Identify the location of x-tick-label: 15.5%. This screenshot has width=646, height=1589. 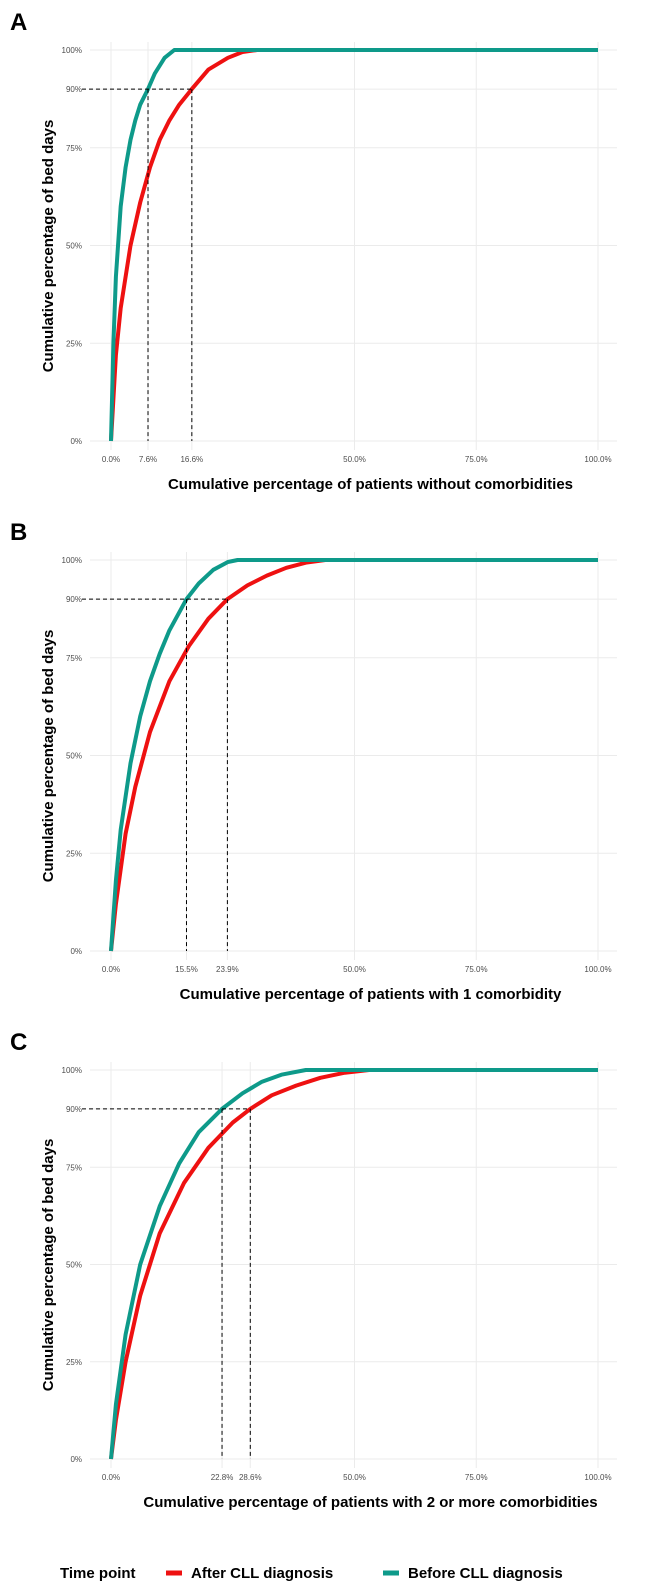
(186, 969).